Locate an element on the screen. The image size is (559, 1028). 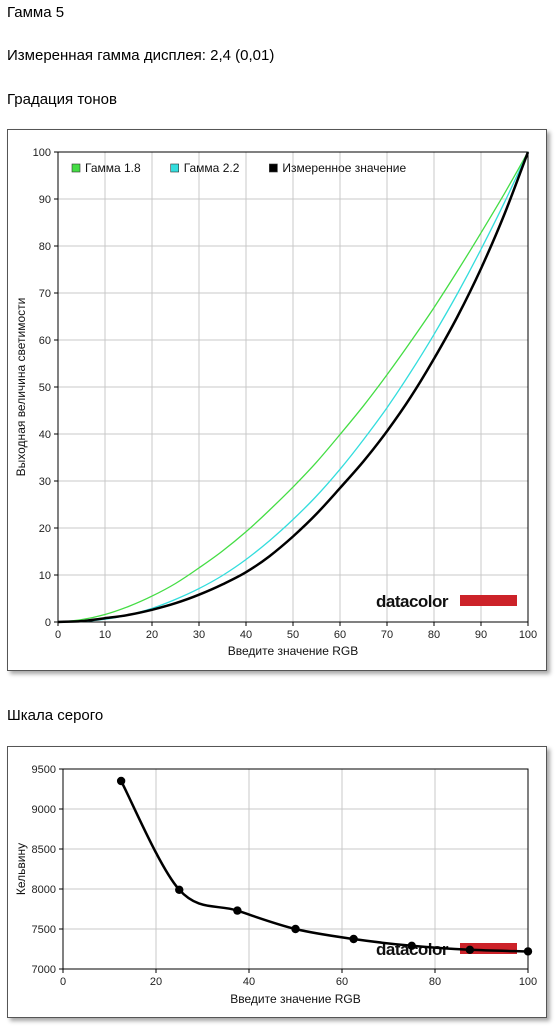
y-tick-label: 60 is located at coordinates (45, 341).